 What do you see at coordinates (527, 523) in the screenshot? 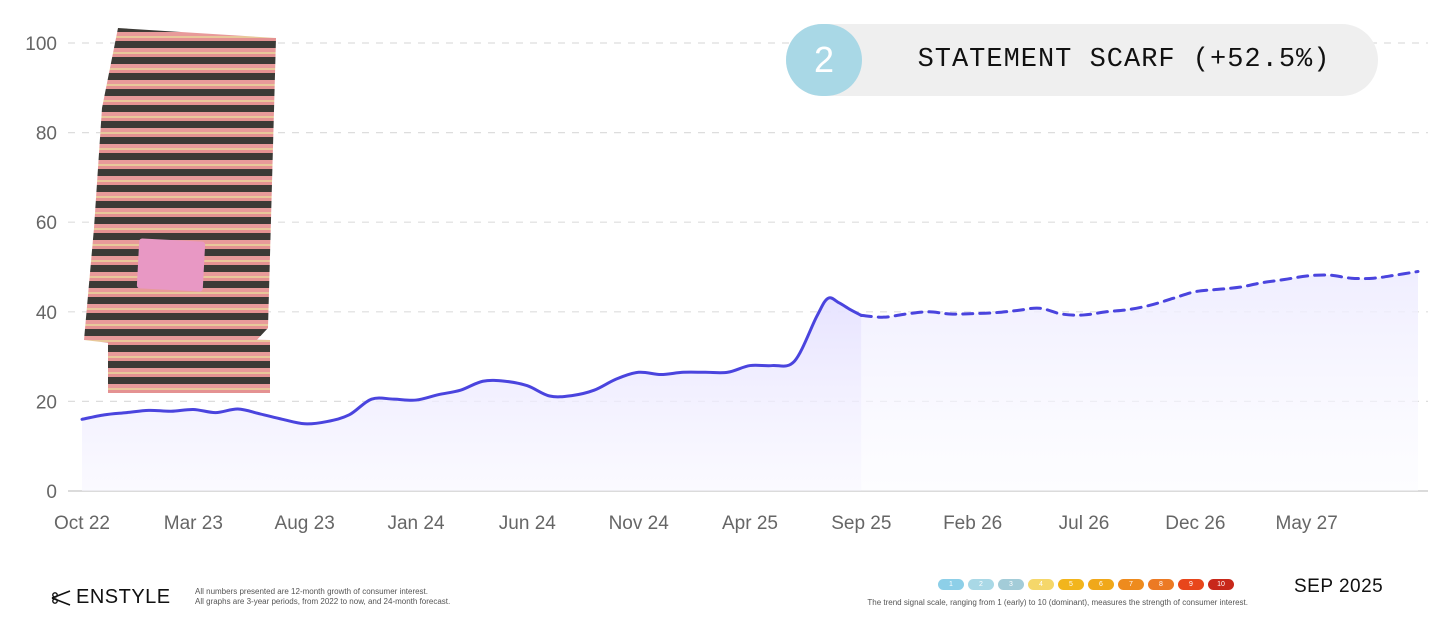
I see `x-tick-label: Jun 24` at bounding box center [527, 523].